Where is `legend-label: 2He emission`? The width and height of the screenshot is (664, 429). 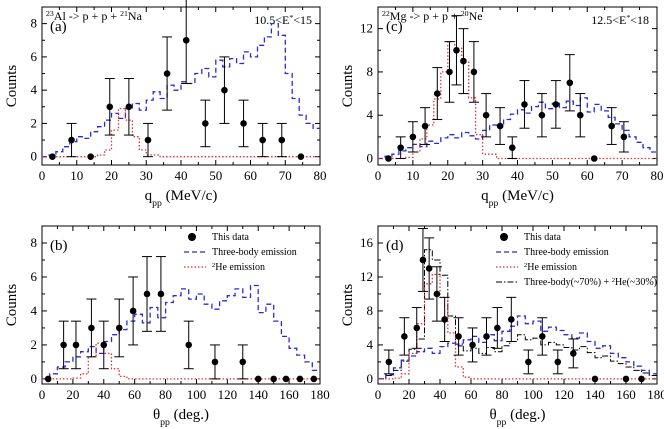 legend-label: 2He emission is located at coordinates (238, 268).